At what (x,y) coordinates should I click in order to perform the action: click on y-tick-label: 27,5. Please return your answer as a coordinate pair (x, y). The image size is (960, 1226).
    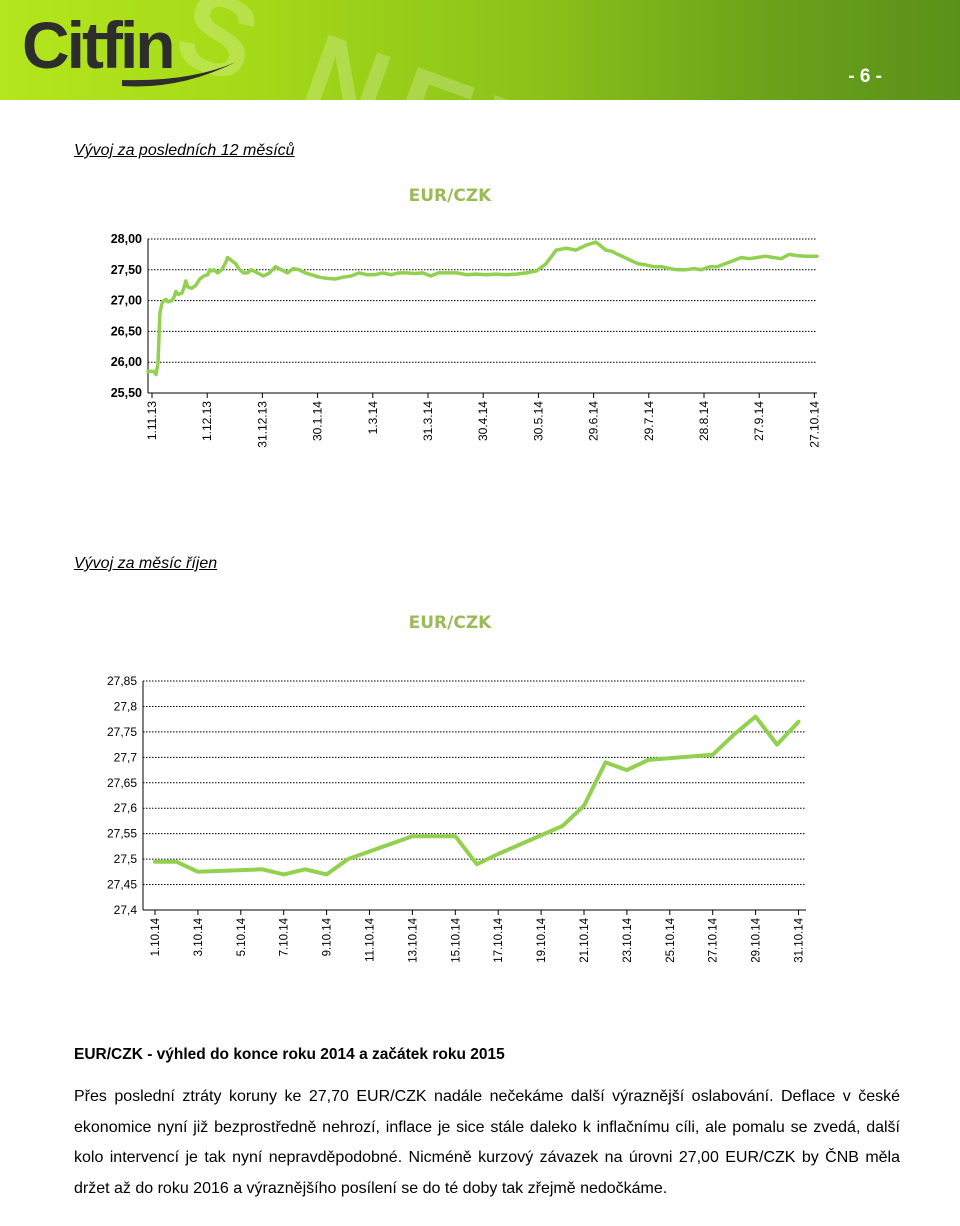
    Looking at the image, I should click on (126, 859).